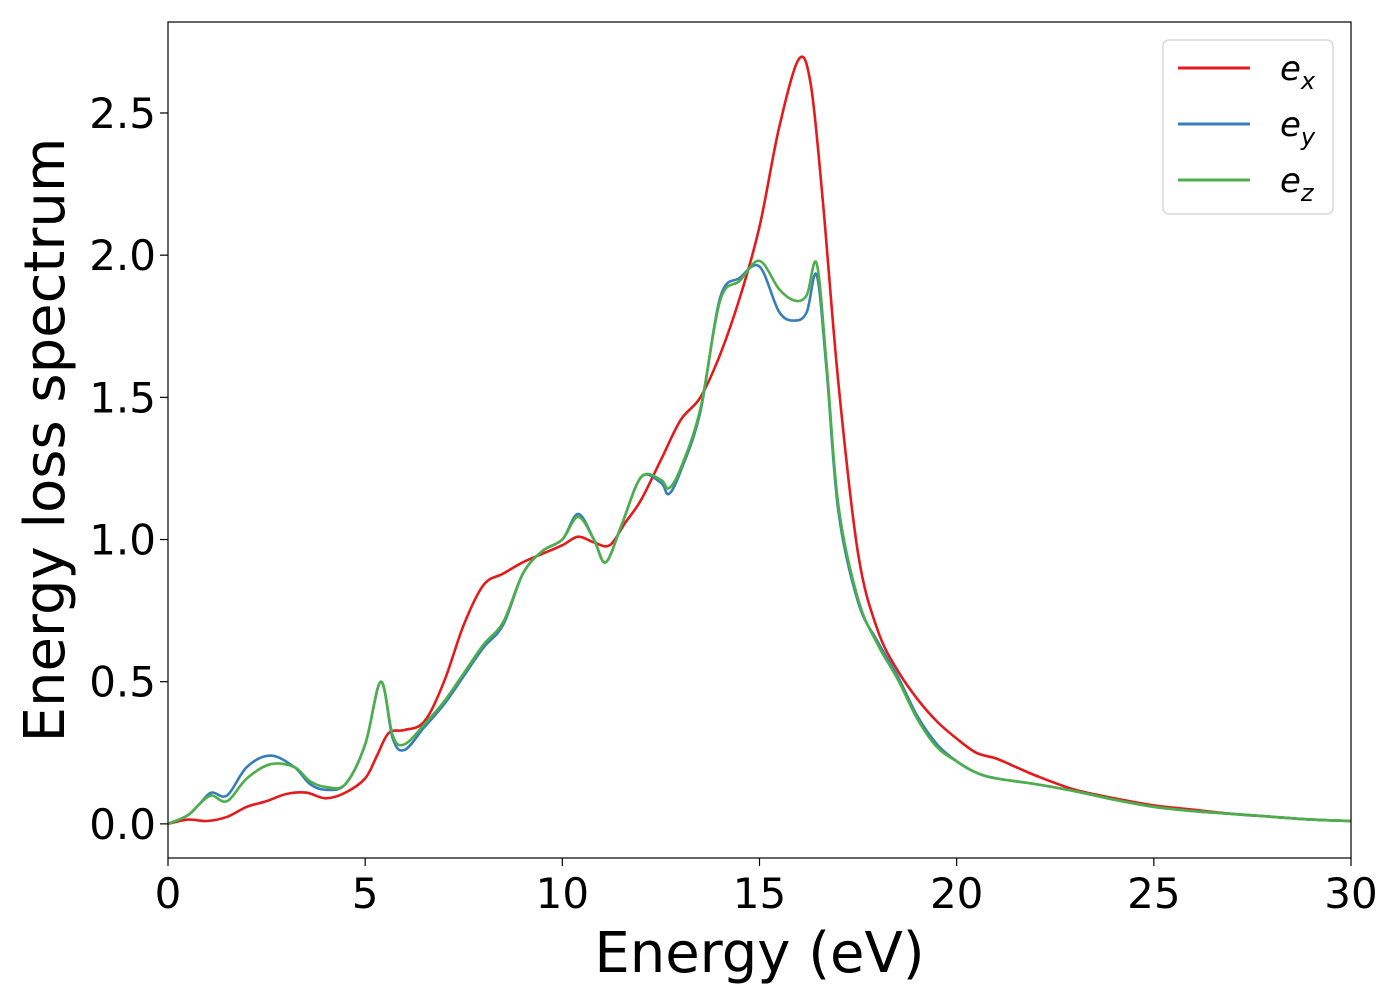 Image resolution: width=1400 pixels, height=1000 pixels. I want to click on legend-frame, so click(1248, 127).